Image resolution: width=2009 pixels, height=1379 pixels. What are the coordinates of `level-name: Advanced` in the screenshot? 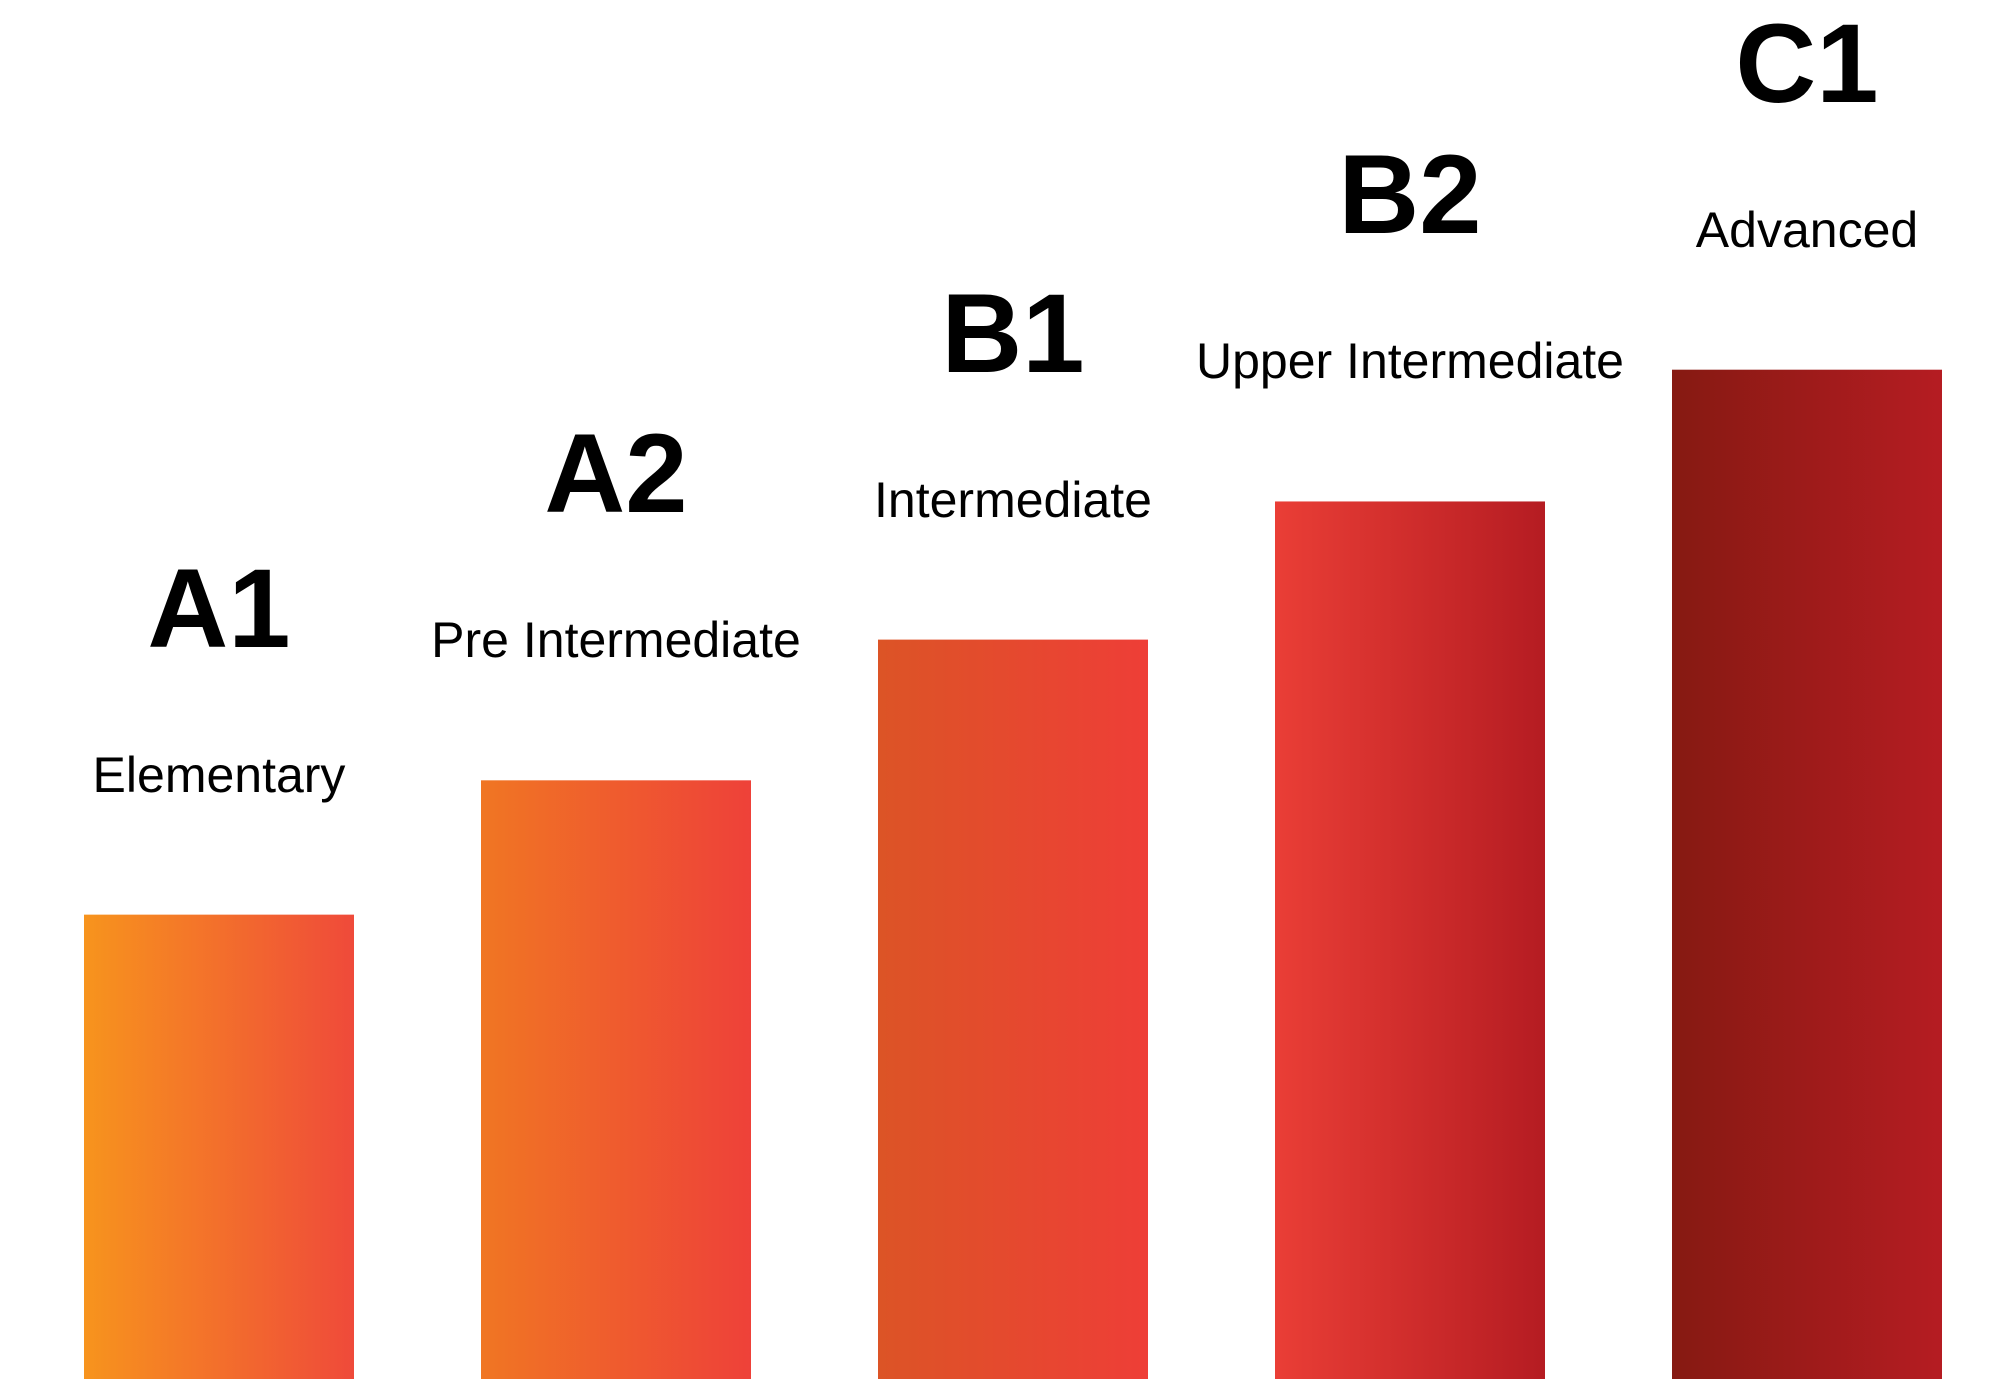 It's located at (1807, 229).